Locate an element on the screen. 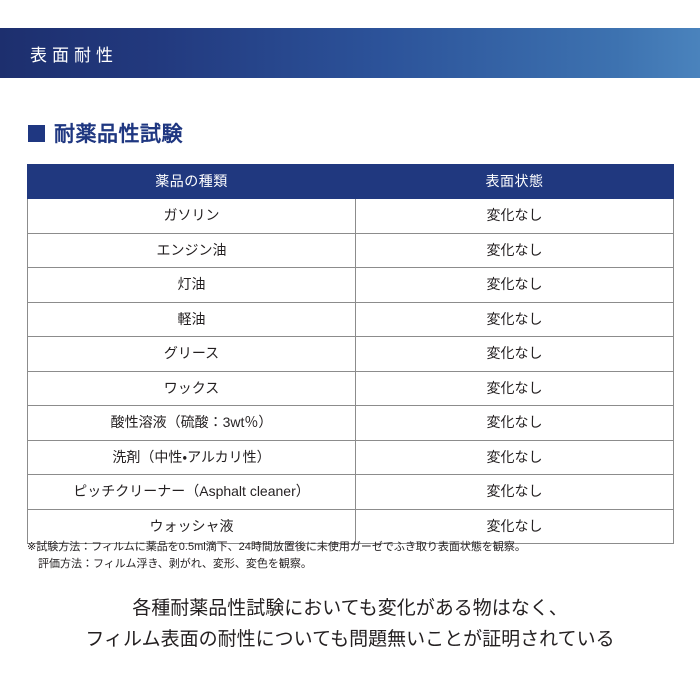 This screenshot has width=700, height=700. table-row: 灯油 変化なし is located at coordinates (350, 285).